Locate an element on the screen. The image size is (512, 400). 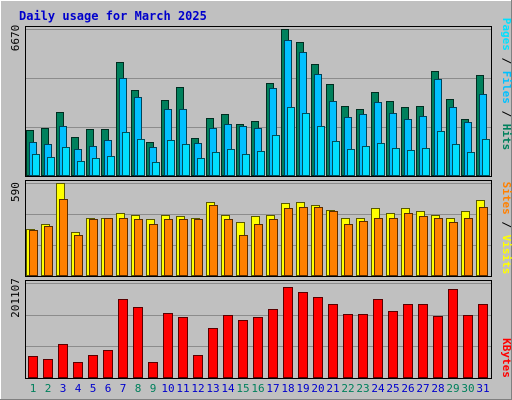
legend-kbytes: KBytes is located at coordinates (506, 358).